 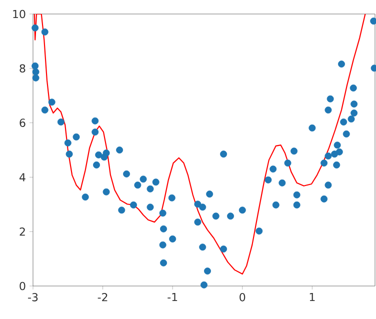 What do you see at coordinates (173, 297) in the screenshot?
I see `x-tick-label: -1` at bounding box center [173, 297].